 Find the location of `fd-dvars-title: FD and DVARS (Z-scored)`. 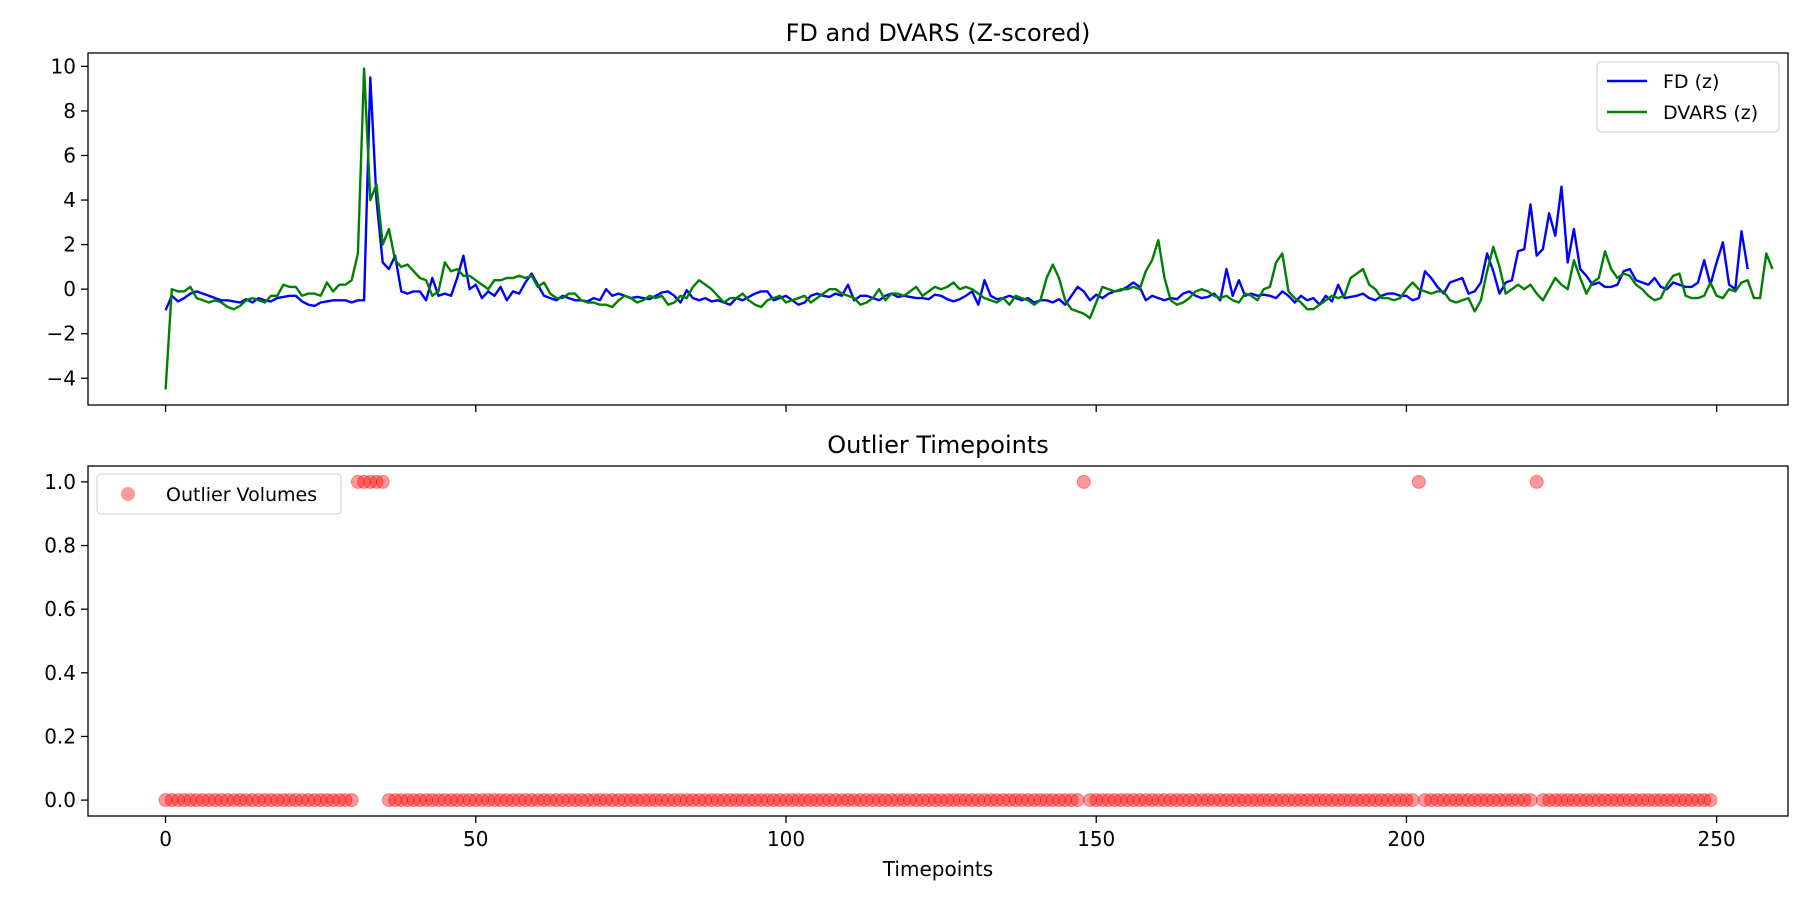

fd-dvars-title: FD and DVARS (Z-scored) is located at coordinates (938, 33).